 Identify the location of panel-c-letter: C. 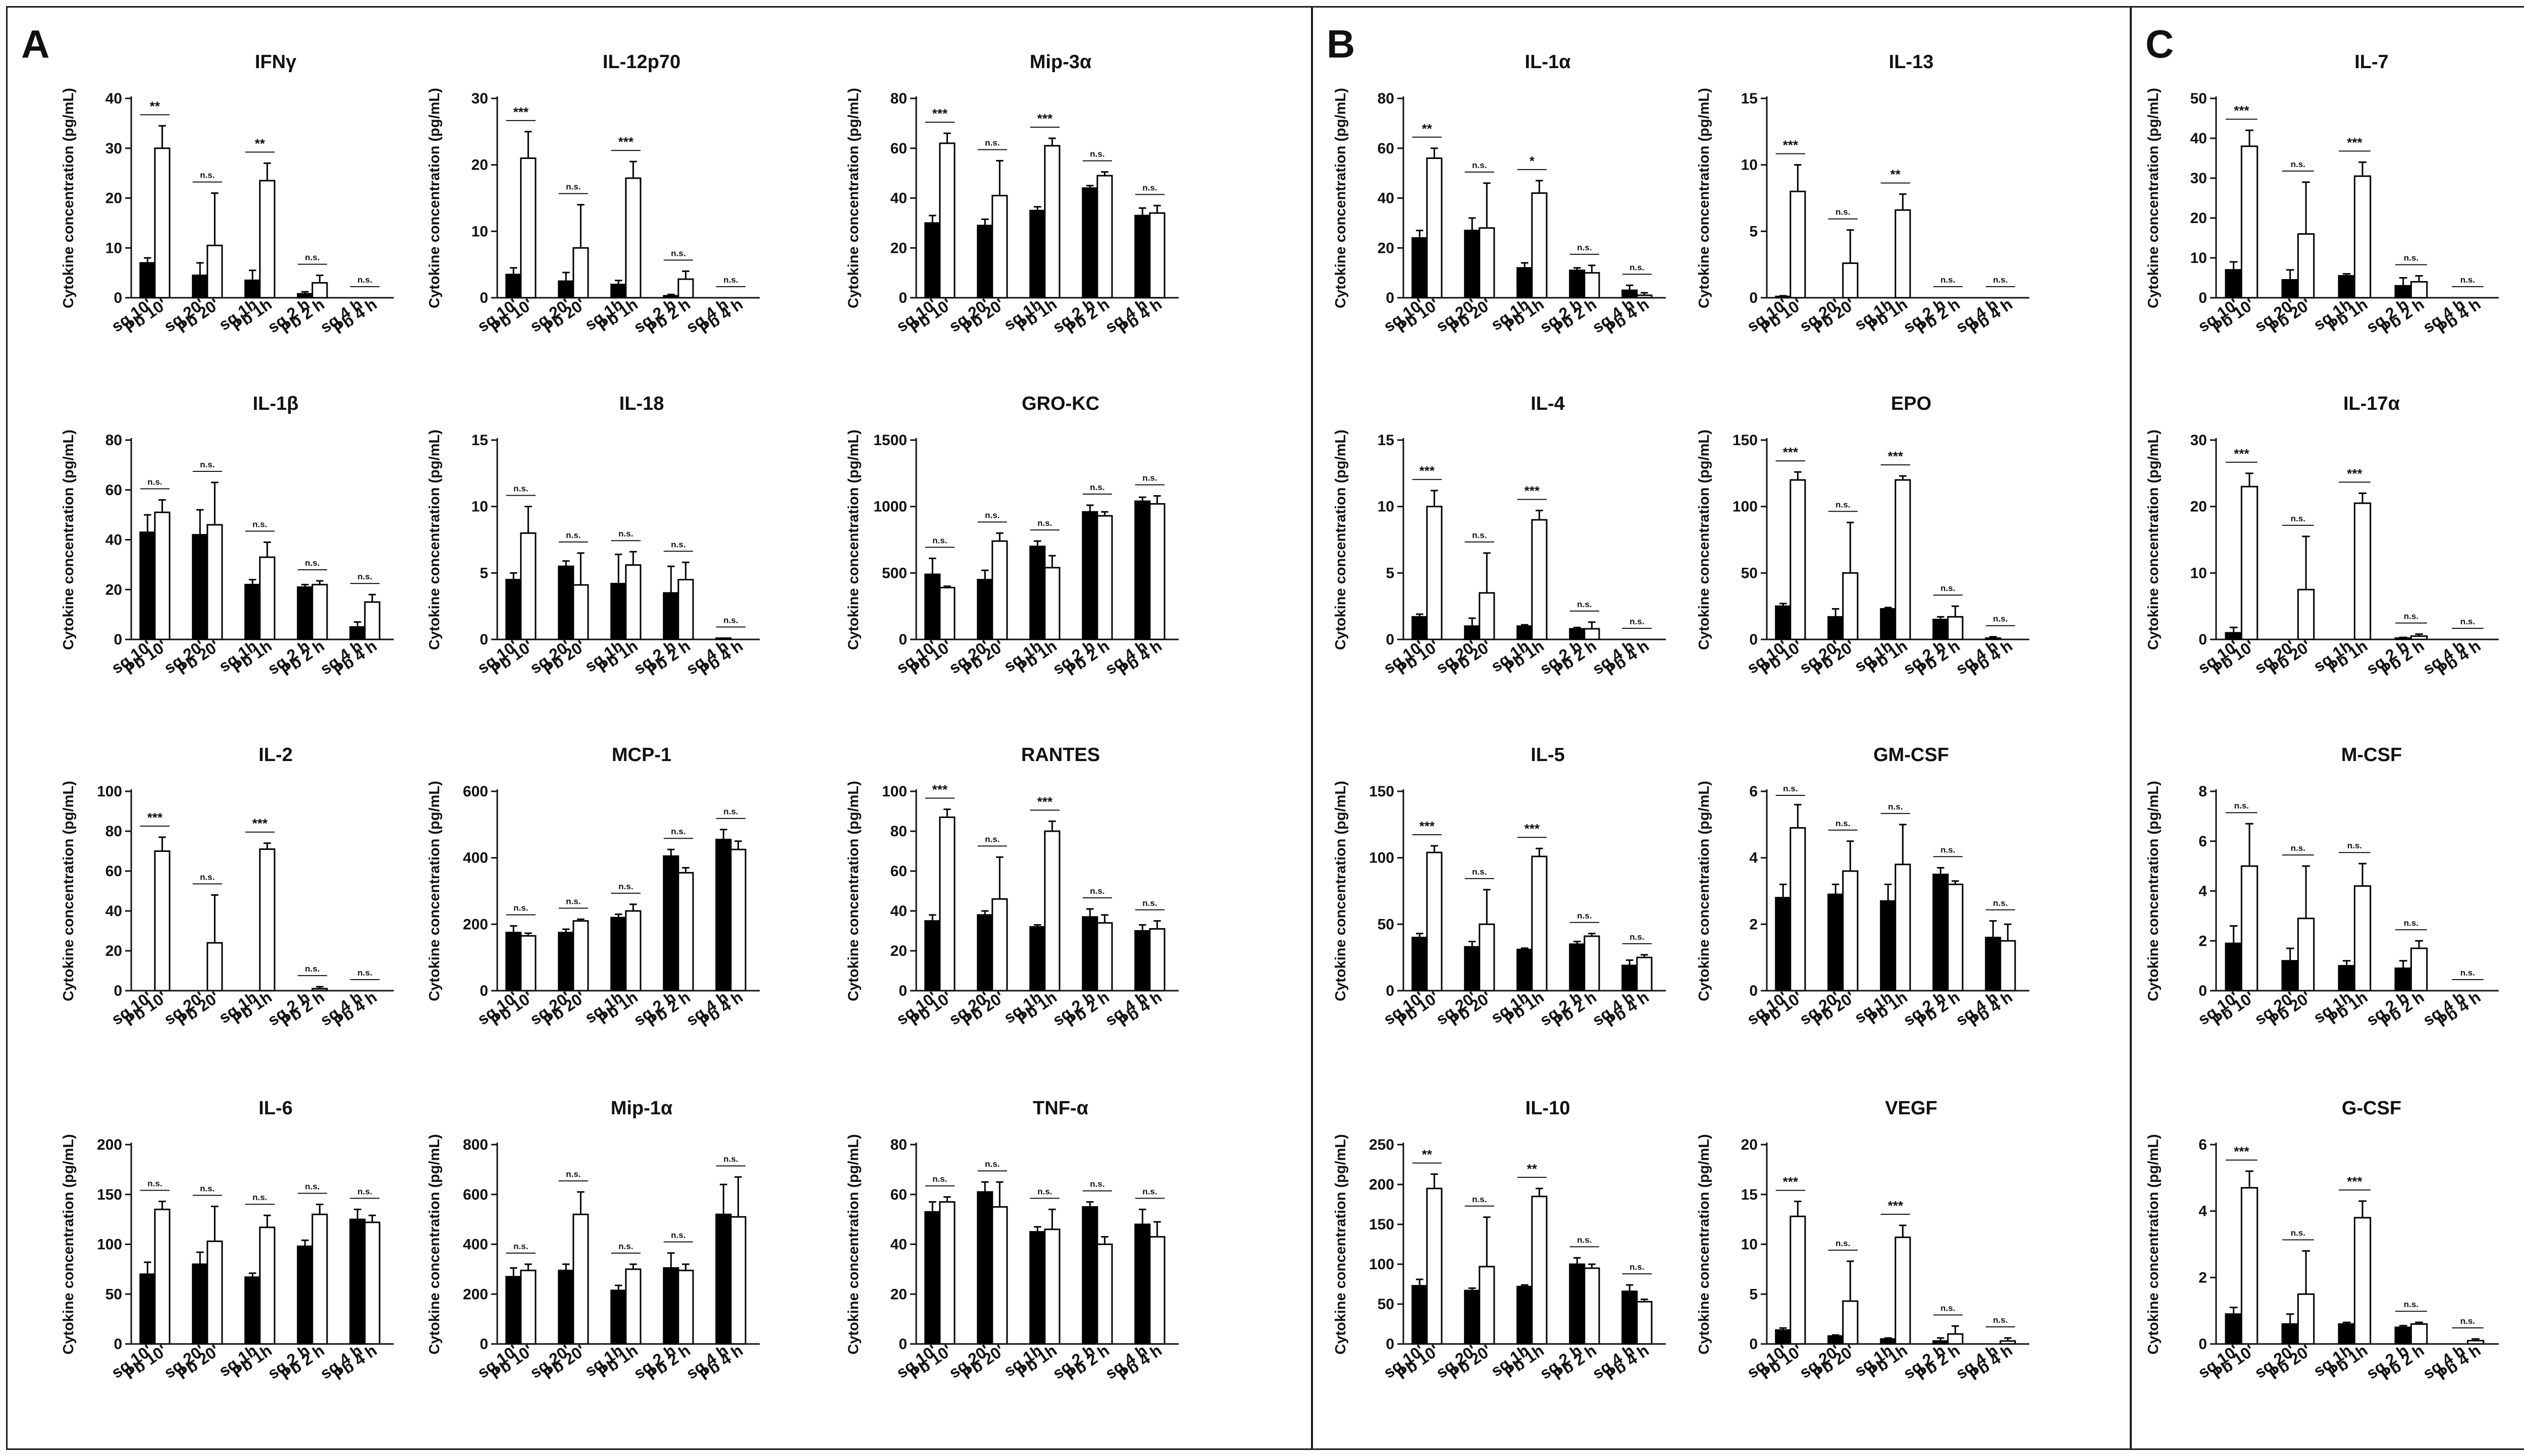
(2160, 44).